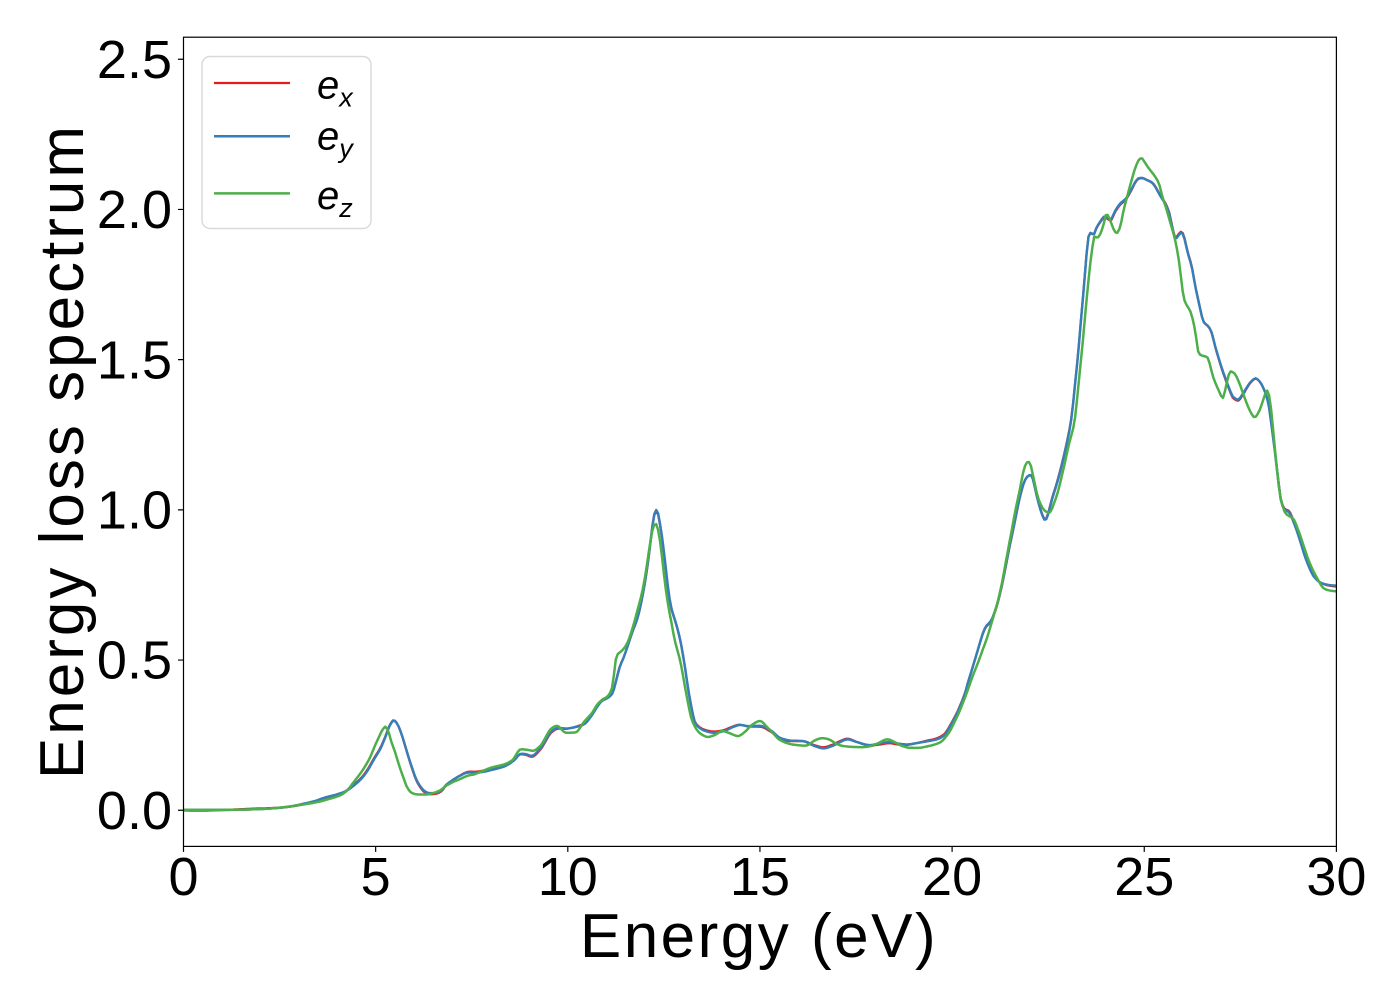 The image size is (1400, 1000). What do you see at coordinates (134, 661) in the screenshot?
I see `svg-text: 0.5` at bounding box center [134, 661].